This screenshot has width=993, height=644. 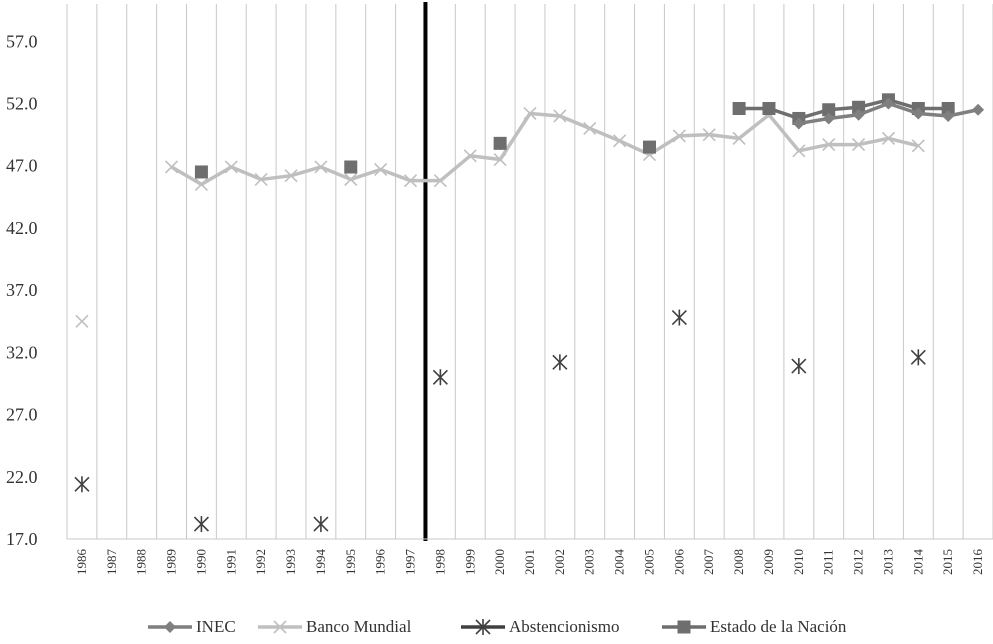 I want to click on y-tick-label: 32.0, so click(x=22, y=352).